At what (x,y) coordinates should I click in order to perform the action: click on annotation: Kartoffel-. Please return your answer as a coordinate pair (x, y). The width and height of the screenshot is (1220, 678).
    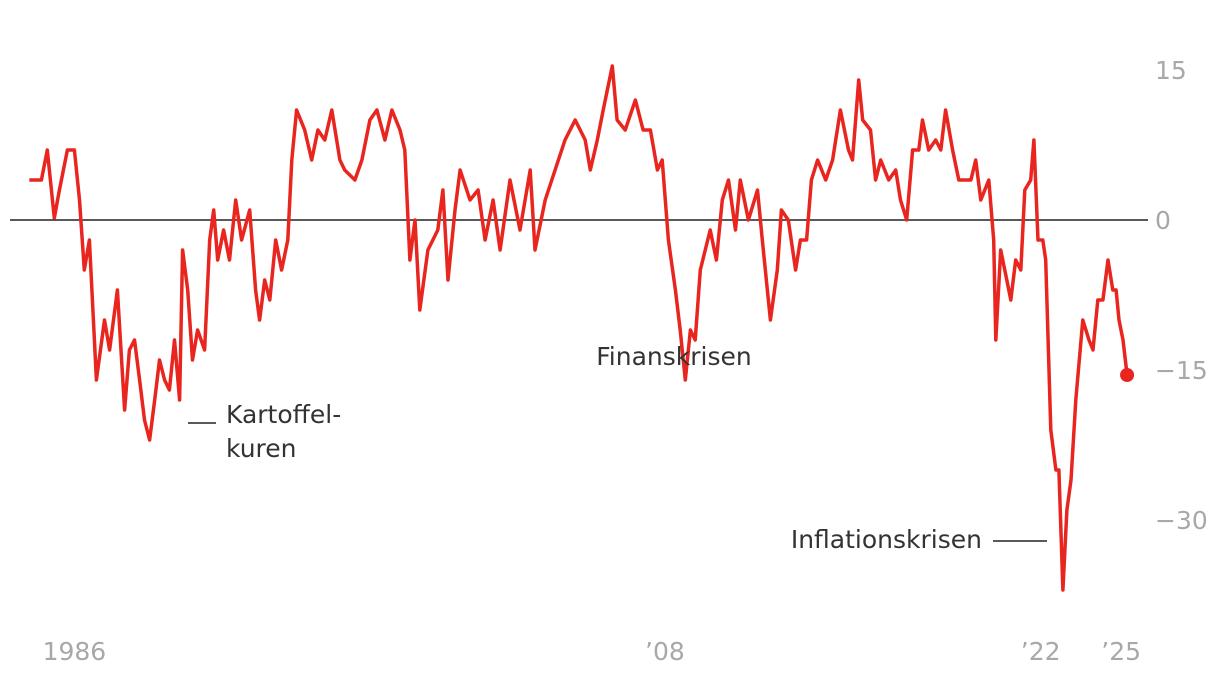
    Looking at the image, I should click on (283, 414).